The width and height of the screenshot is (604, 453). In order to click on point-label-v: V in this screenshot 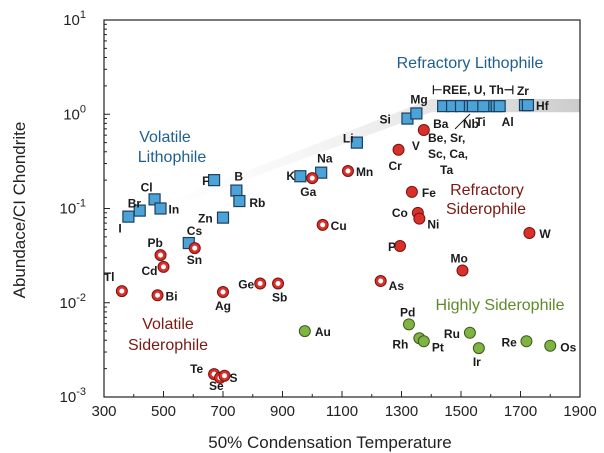, I will do `click(416, 146)`.